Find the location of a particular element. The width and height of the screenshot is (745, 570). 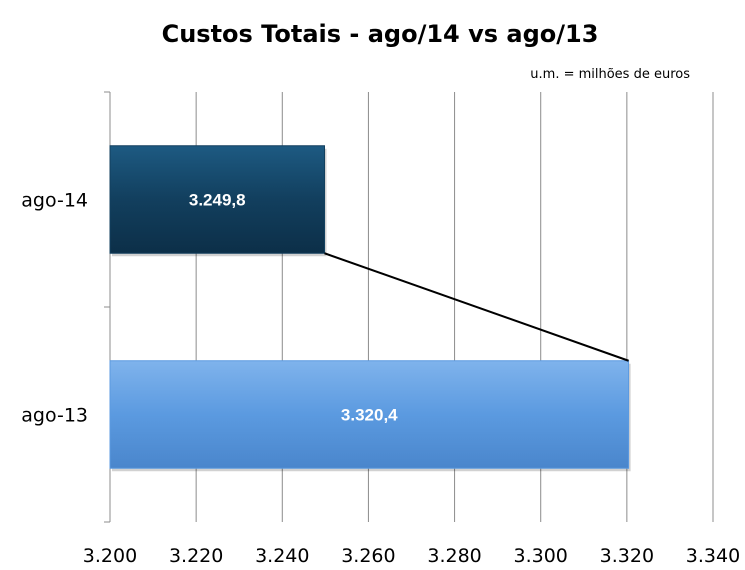

data-label: 3.320,4 is located at coordinates (369, 415).